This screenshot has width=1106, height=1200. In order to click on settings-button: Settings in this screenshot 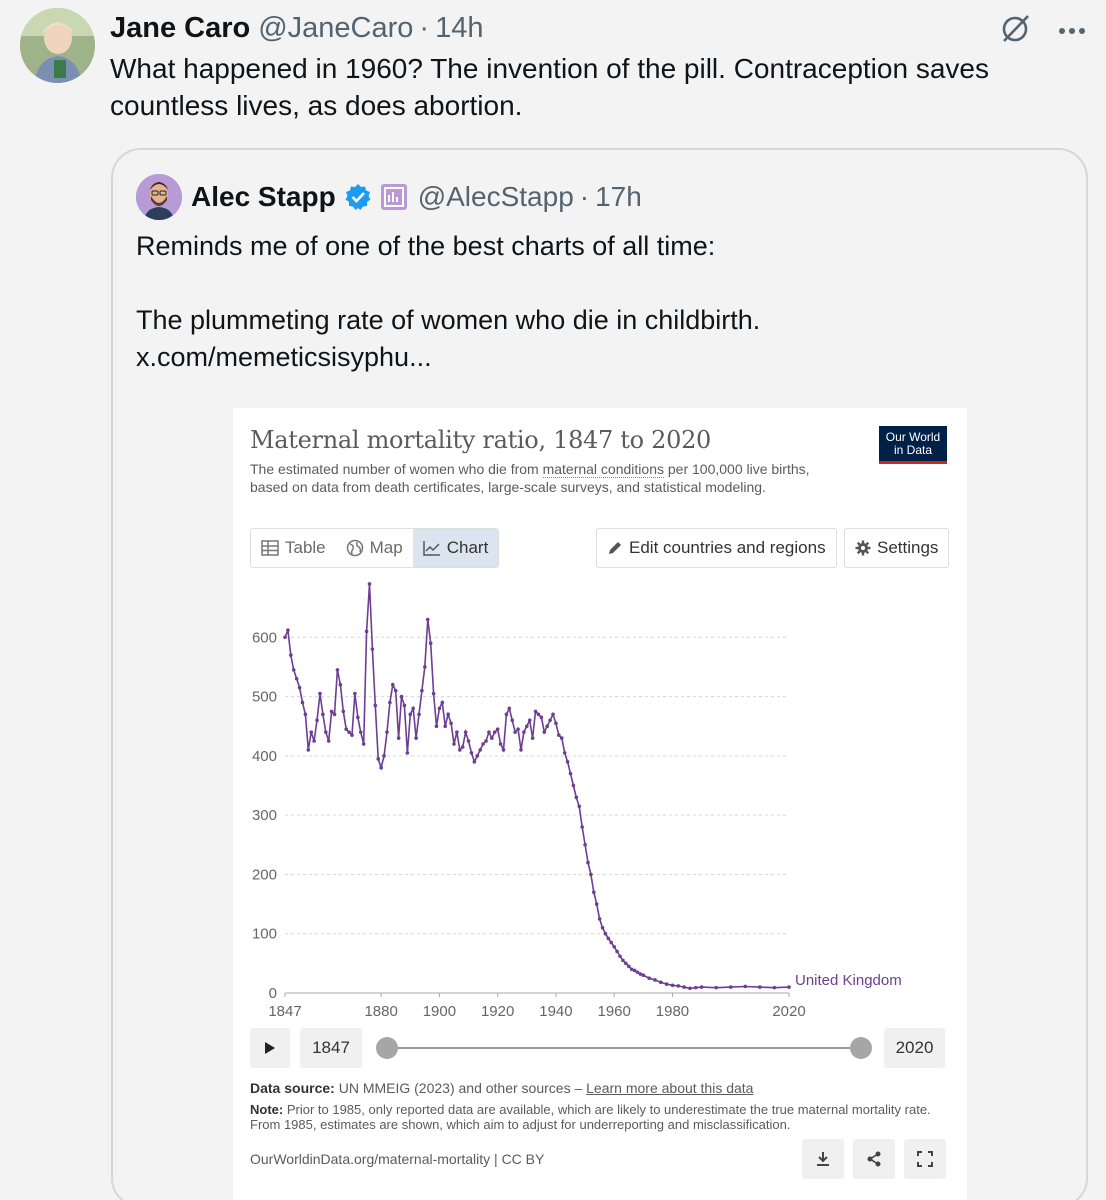, I will do `click(897, 548)`.